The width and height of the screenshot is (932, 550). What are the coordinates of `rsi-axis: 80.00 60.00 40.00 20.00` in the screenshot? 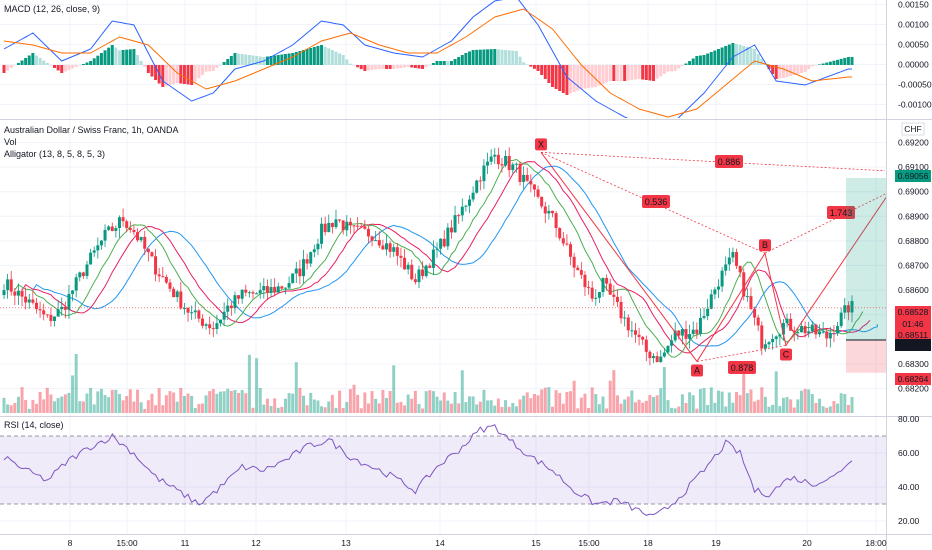 It's located at (909, 470).